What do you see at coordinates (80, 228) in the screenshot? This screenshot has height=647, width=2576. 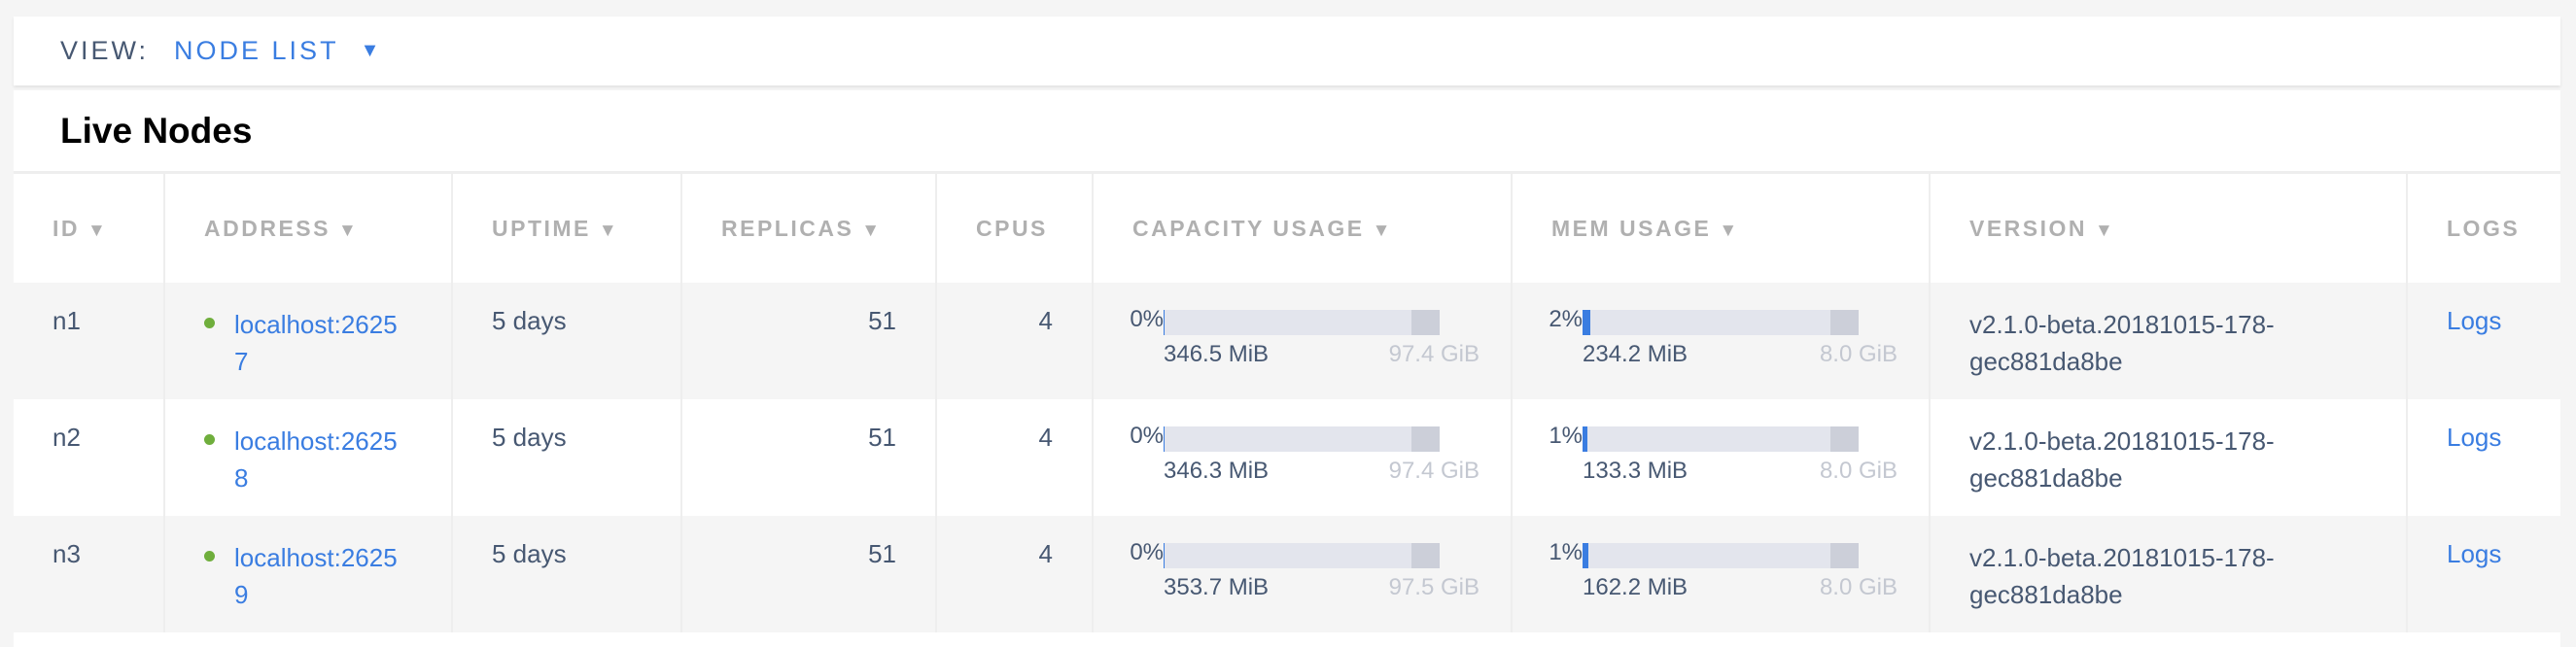 I see `col-id: ID ▼` at bounding box center [80, 228].